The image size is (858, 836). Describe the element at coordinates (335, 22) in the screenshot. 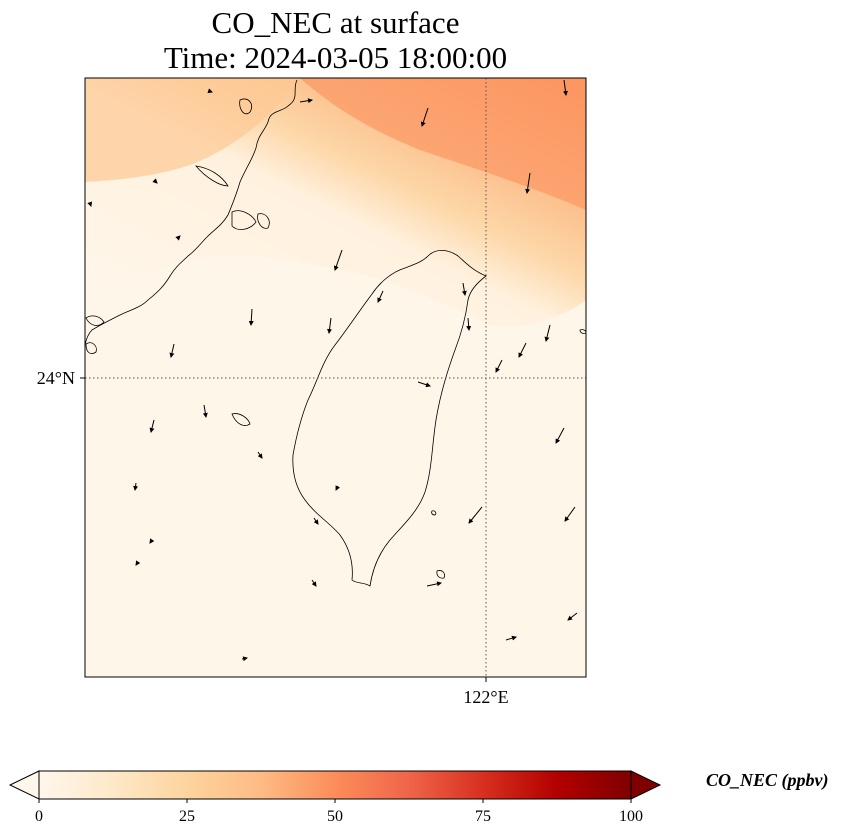

I see `map-title: CO_NEC at surface` at that location.